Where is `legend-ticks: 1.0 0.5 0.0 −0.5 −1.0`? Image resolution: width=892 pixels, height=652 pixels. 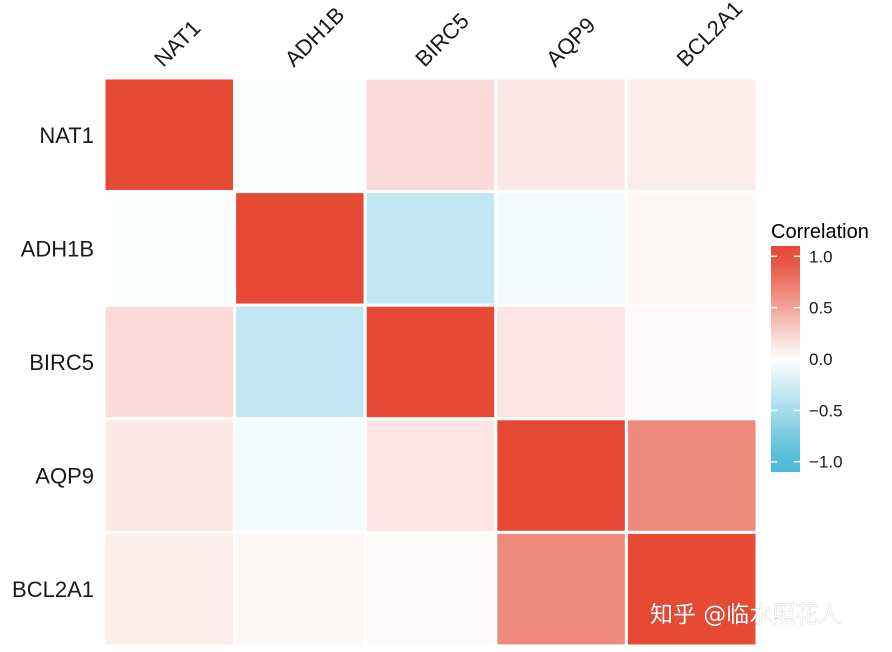 legend-ticks: 1.0 0.5 0.0 −0.5 −1.0 is located at coordinates (807, 359).